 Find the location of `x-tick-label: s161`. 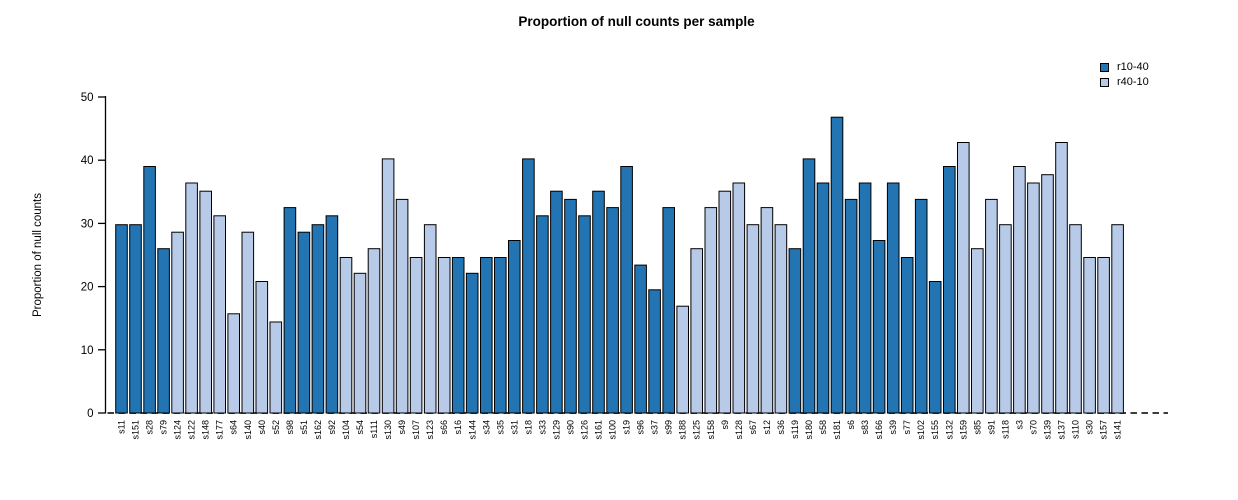

x-tick-label: s161 is located at coordinates (599, 430).